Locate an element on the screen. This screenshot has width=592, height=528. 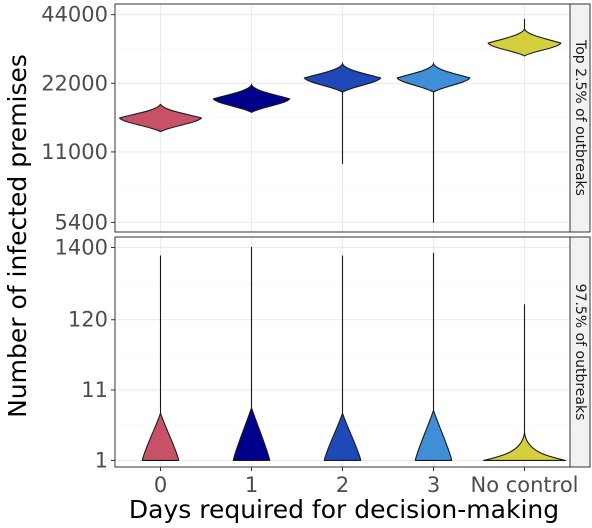
strip-top-border is located at coordinates (580, 118).